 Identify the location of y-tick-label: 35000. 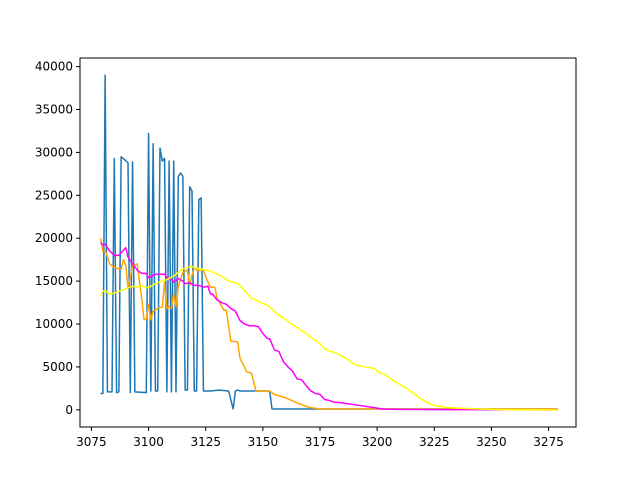
(54, 109).